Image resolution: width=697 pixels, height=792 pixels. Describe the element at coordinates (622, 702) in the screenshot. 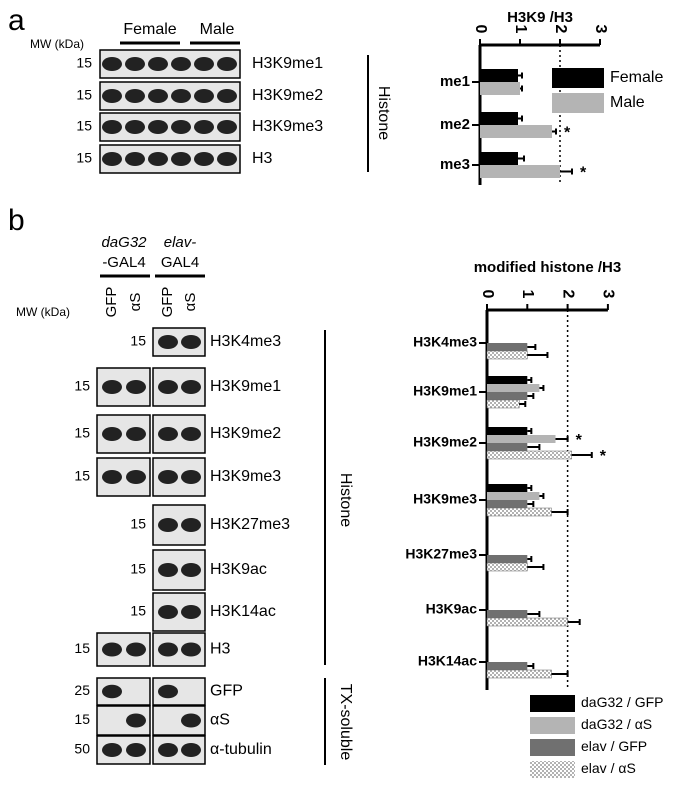

I see `legend-label: daG32 / GFP` at that location.